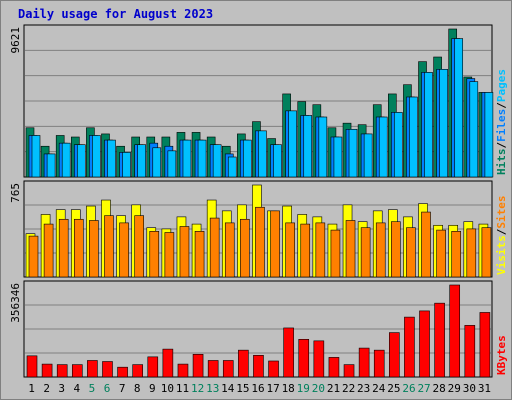  Describe the element at coordinates (333, 388) in the screenshot. I see `day-label: 21` at that location.